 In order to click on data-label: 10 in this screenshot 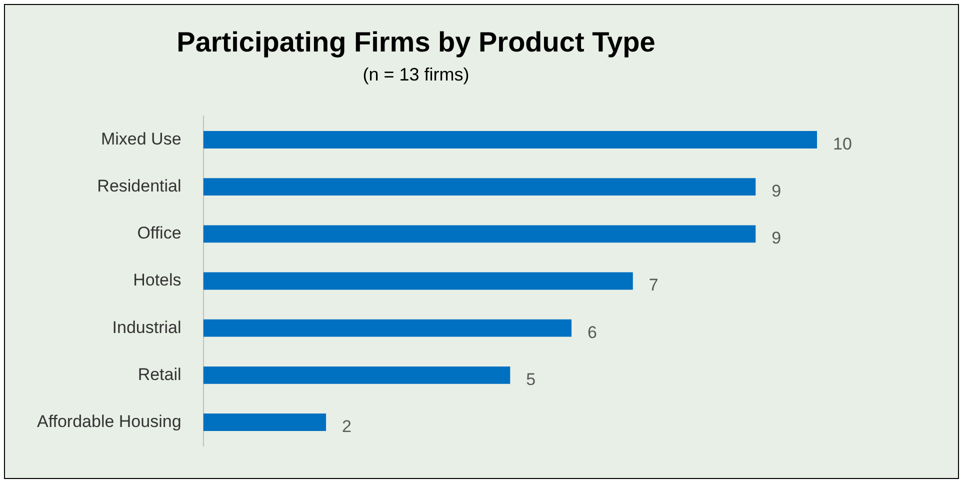, I will do `click(842, 144)`.